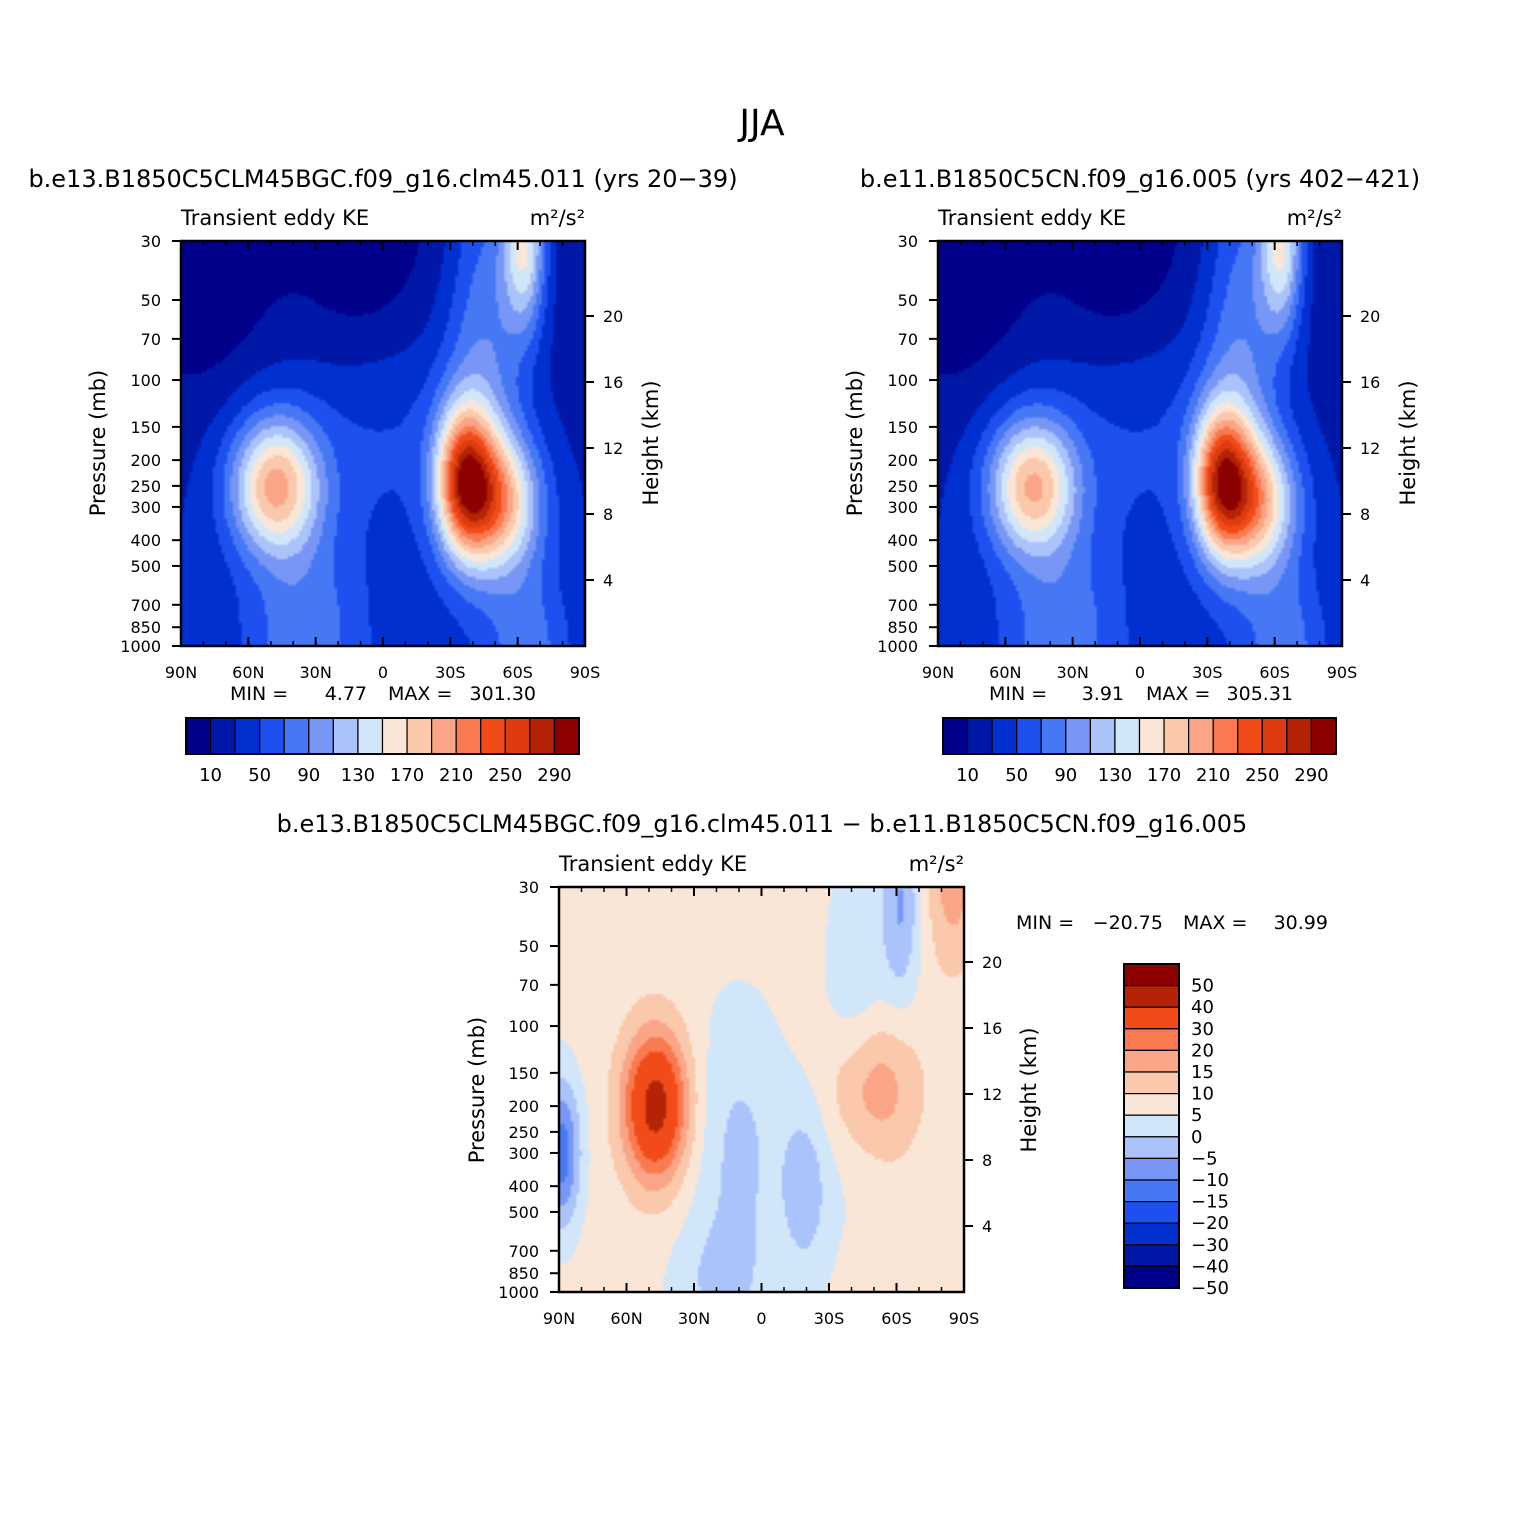 Image resolution: width=1524 pixels, height=1524 pixels. I want to click on cbar-diff-frame, so click(1151, 1126).